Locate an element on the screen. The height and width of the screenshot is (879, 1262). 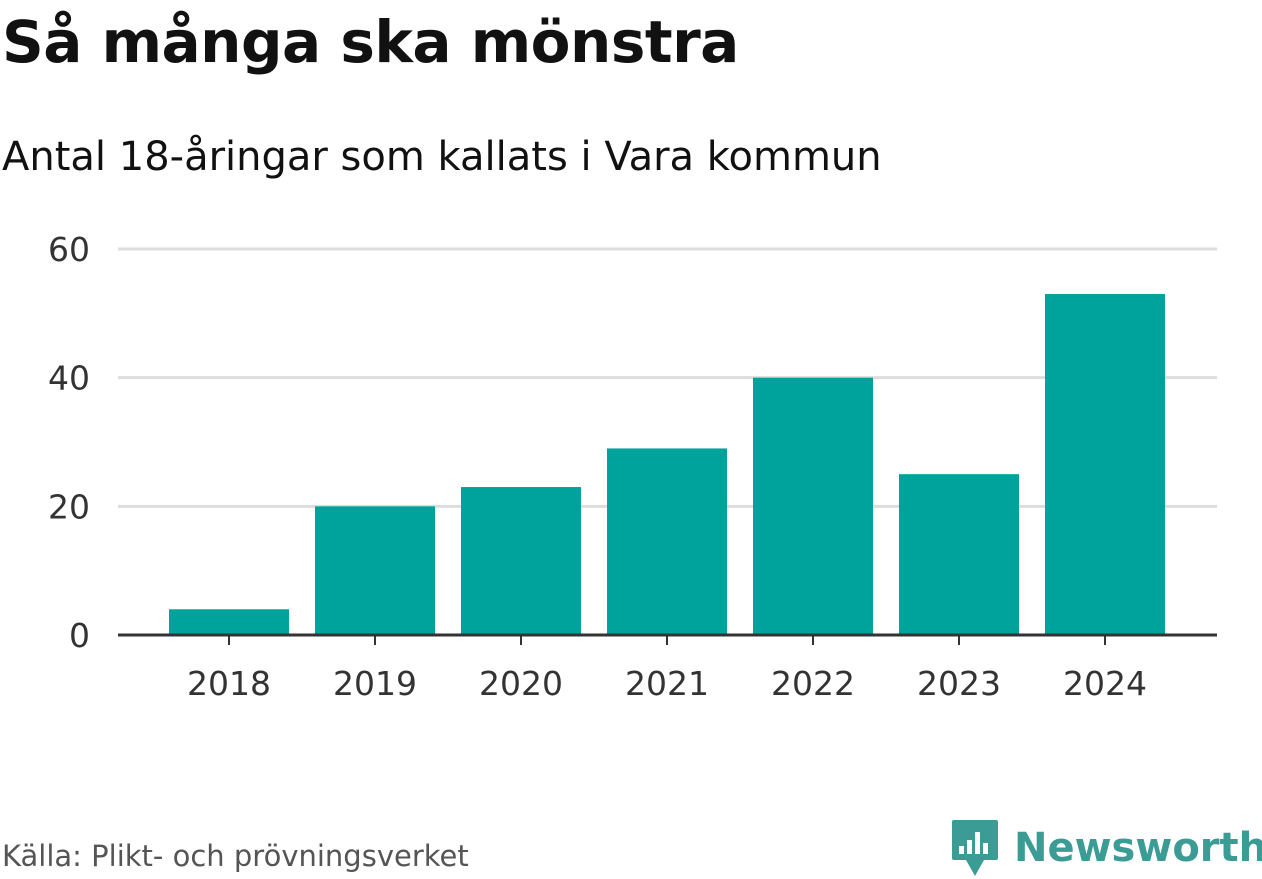
x-tick-label: 2020 is located at coordinates (521, 683).